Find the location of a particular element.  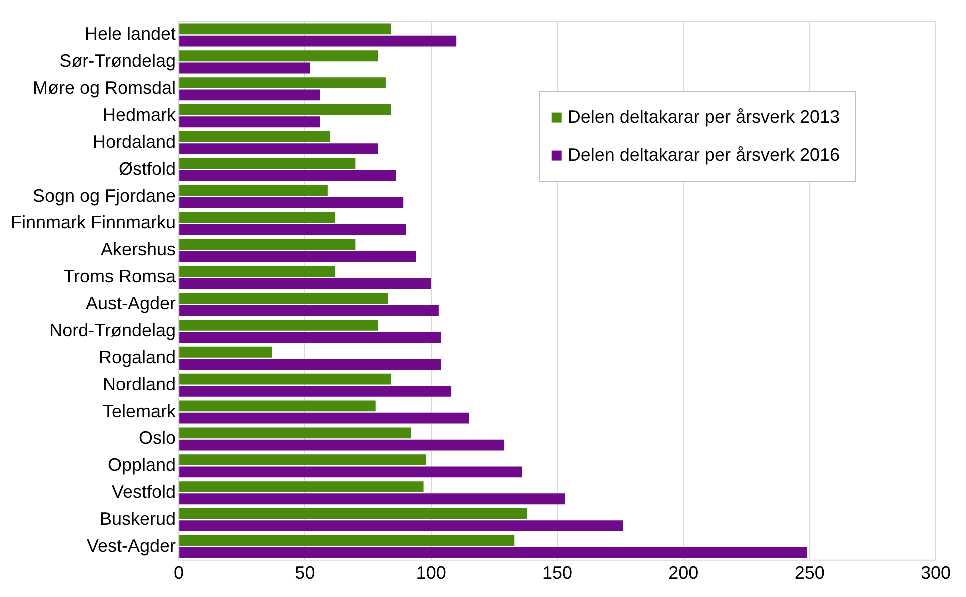

y-tick-label: Troms Romsa is located at coordinates (121, 276).